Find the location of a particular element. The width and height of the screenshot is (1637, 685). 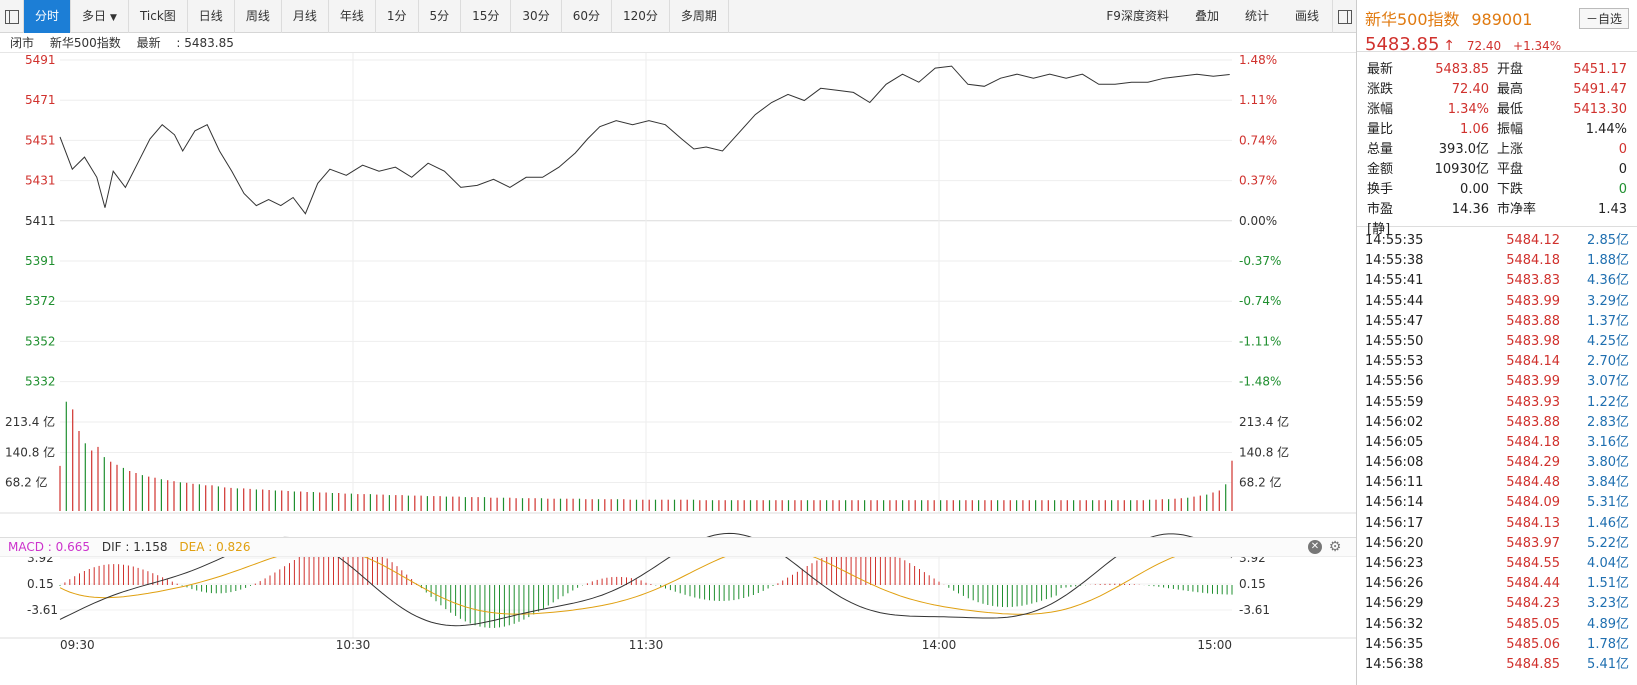

tick-time: 14:55:44 is located at coordinates (1394, 301).